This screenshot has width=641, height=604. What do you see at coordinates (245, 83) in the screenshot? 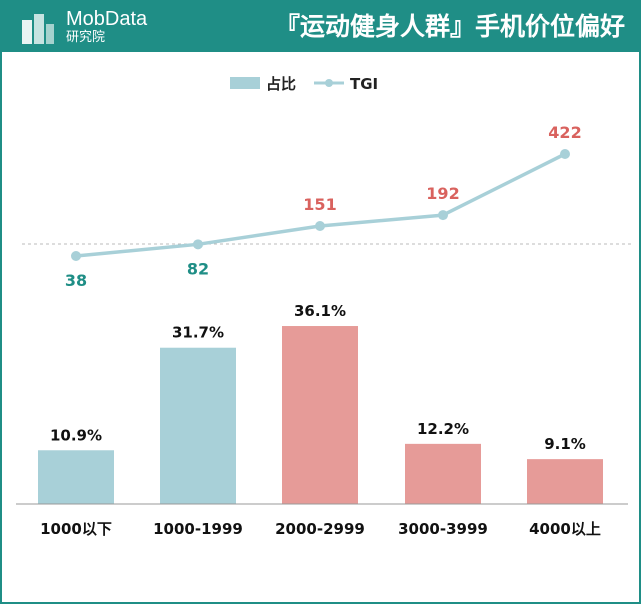
I see `legend-bar-swatch` at bounding box center [245, 83].